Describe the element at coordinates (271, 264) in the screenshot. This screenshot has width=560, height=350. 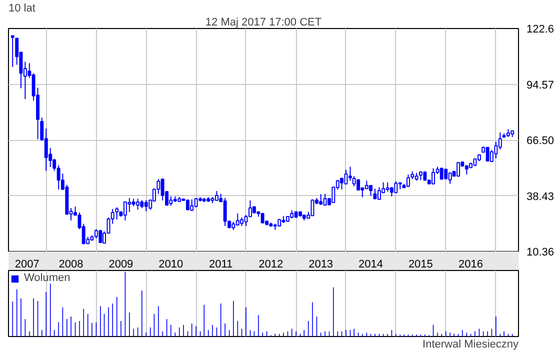
I see `x-tick-label: 2012` at that location.